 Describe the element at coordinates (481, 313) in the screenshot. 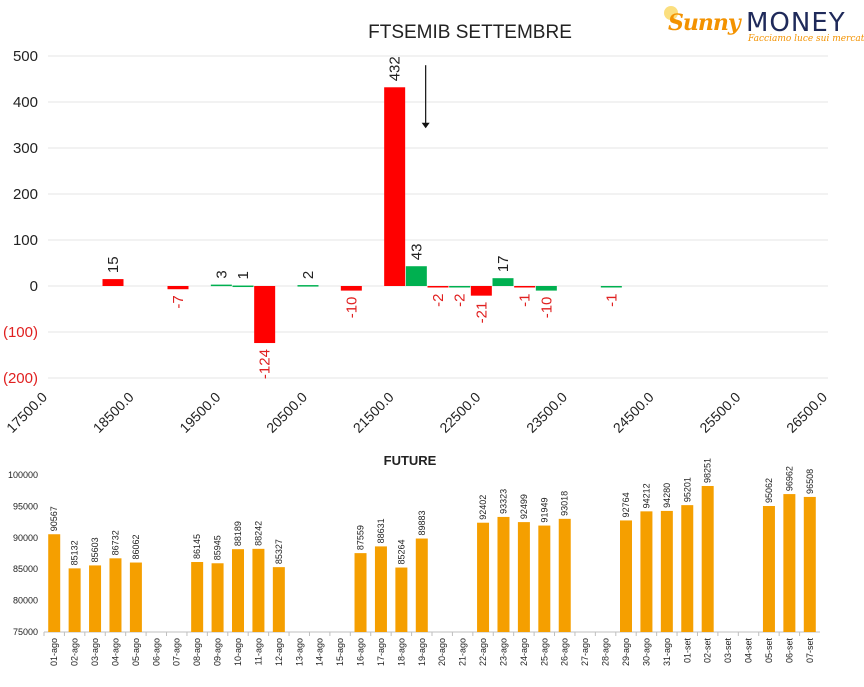

I see `top-bar-data-label: -21` at that location.